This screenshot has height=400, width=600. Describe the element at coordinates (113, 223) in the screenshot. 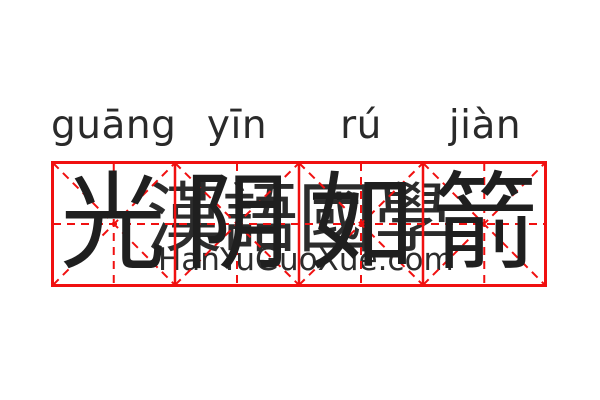

I see `hanzi-character-1: 光` at that location.